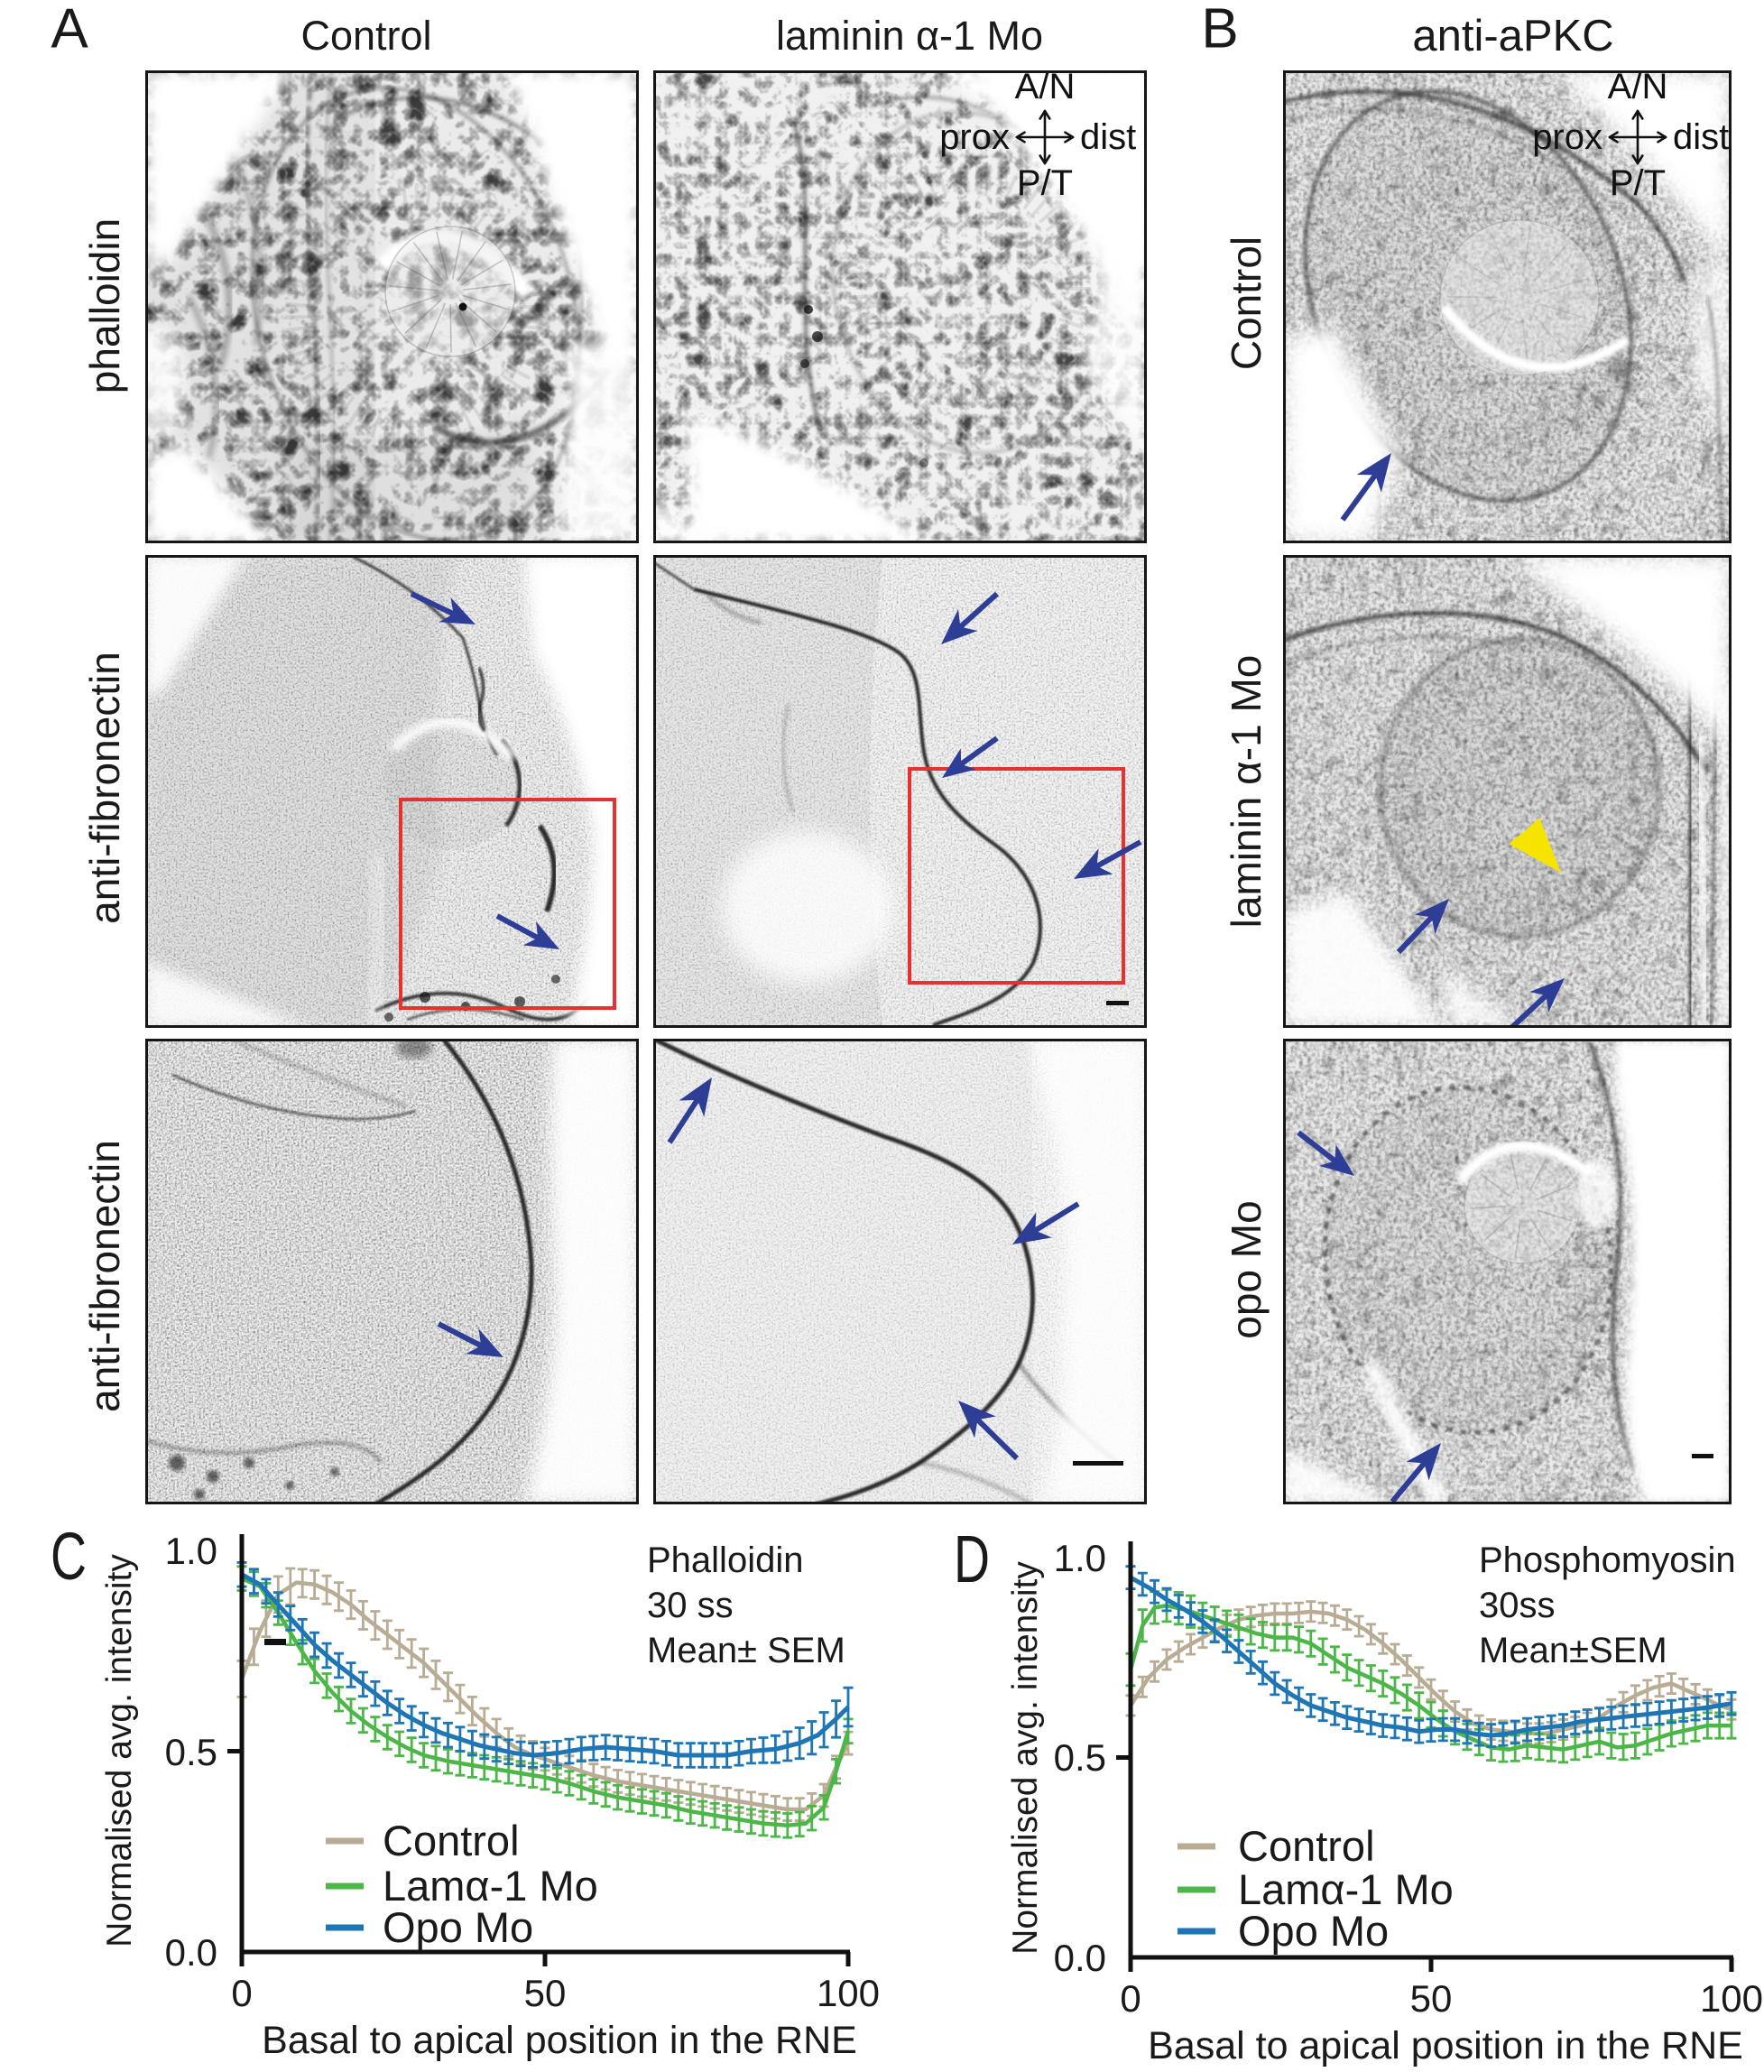 The height and width of the screenshot is (2072, 1764). What do you see at coordinates (69, 1556) in the screenshot?
I see `svg-text: C` at bounding box center [69, 1556].